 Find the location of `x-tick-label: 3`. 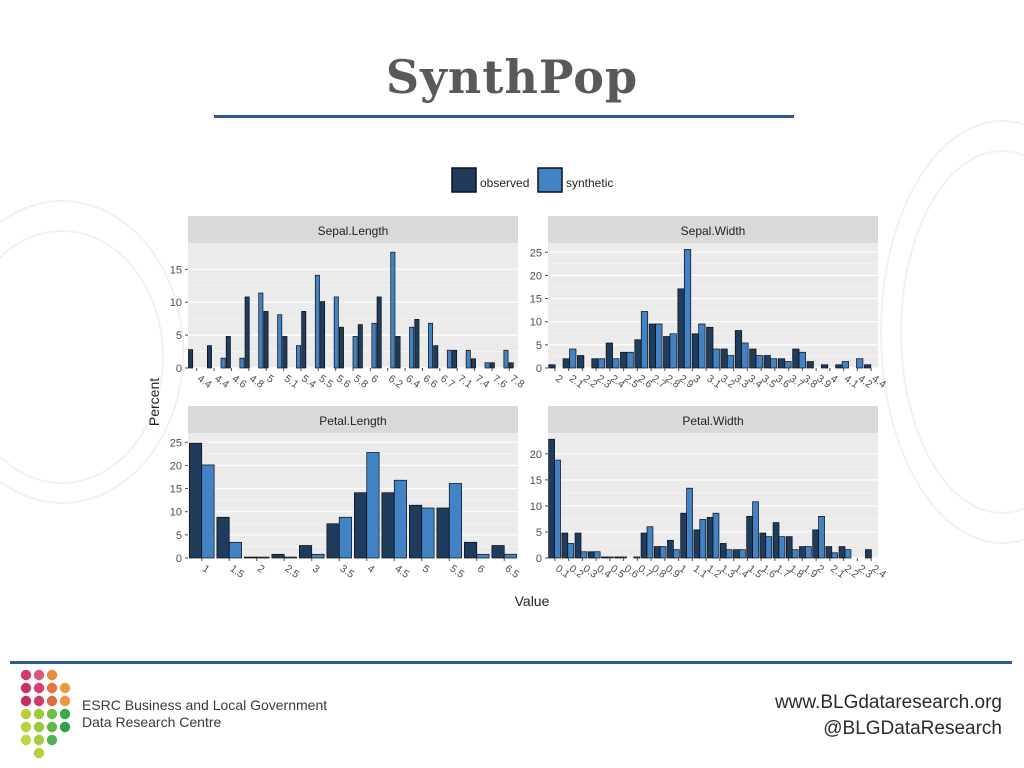

x-tick-label: 3 is located at coordinates (697, 379).